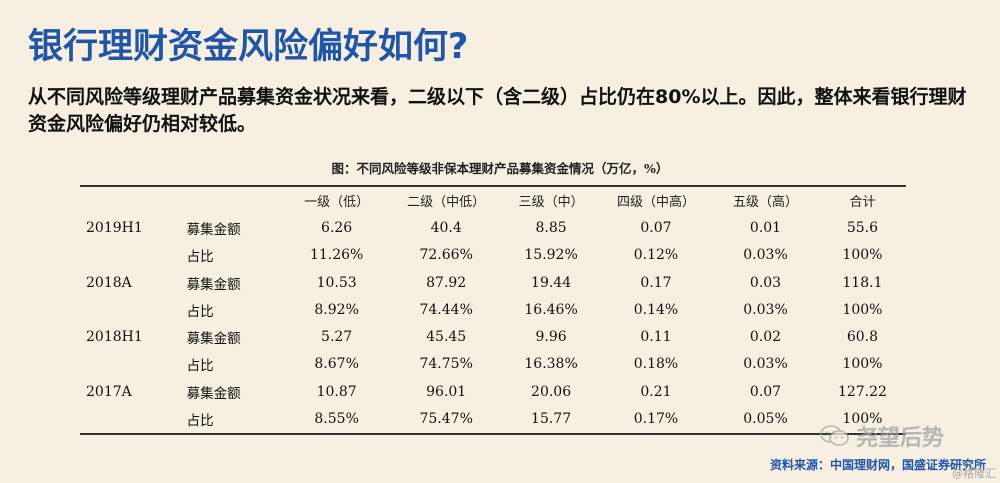 This screenshot has width=1000, height=483. I want to click on value-cell: 75.47%, so click(446, 419).